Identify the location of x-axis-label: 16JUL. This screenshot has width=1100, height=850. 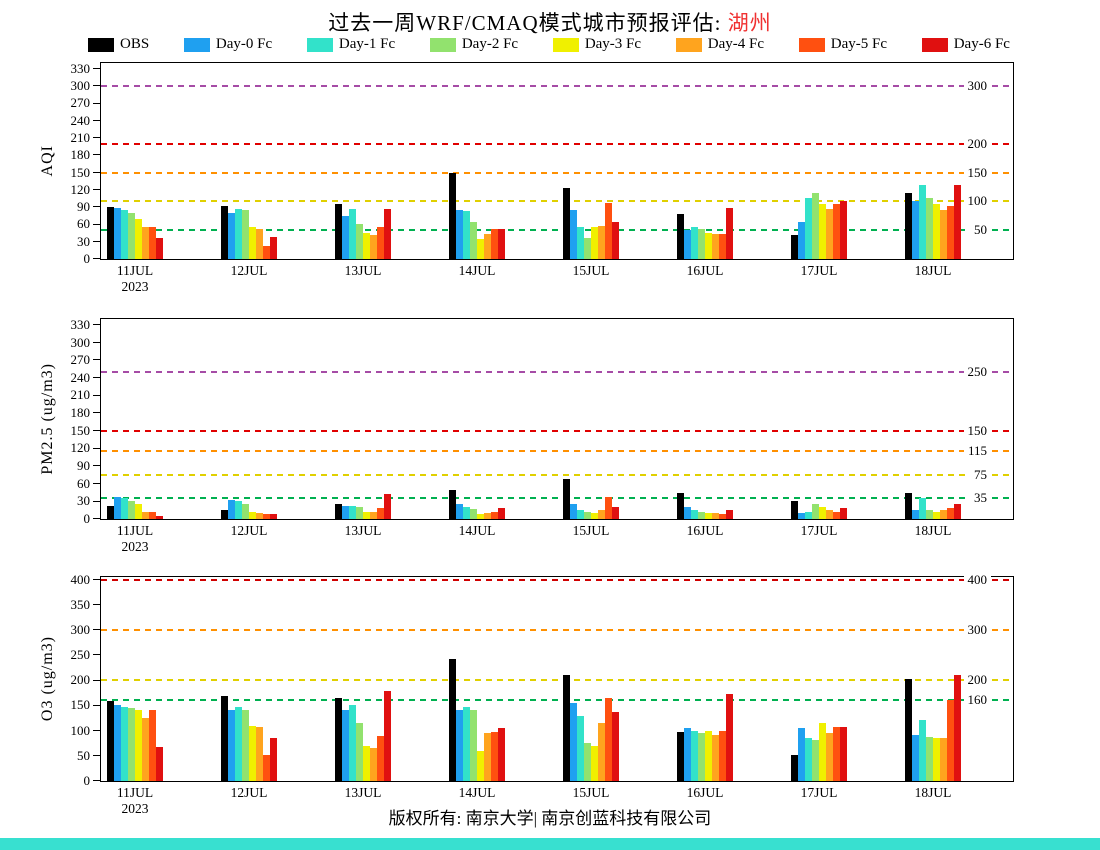
(705, 530).